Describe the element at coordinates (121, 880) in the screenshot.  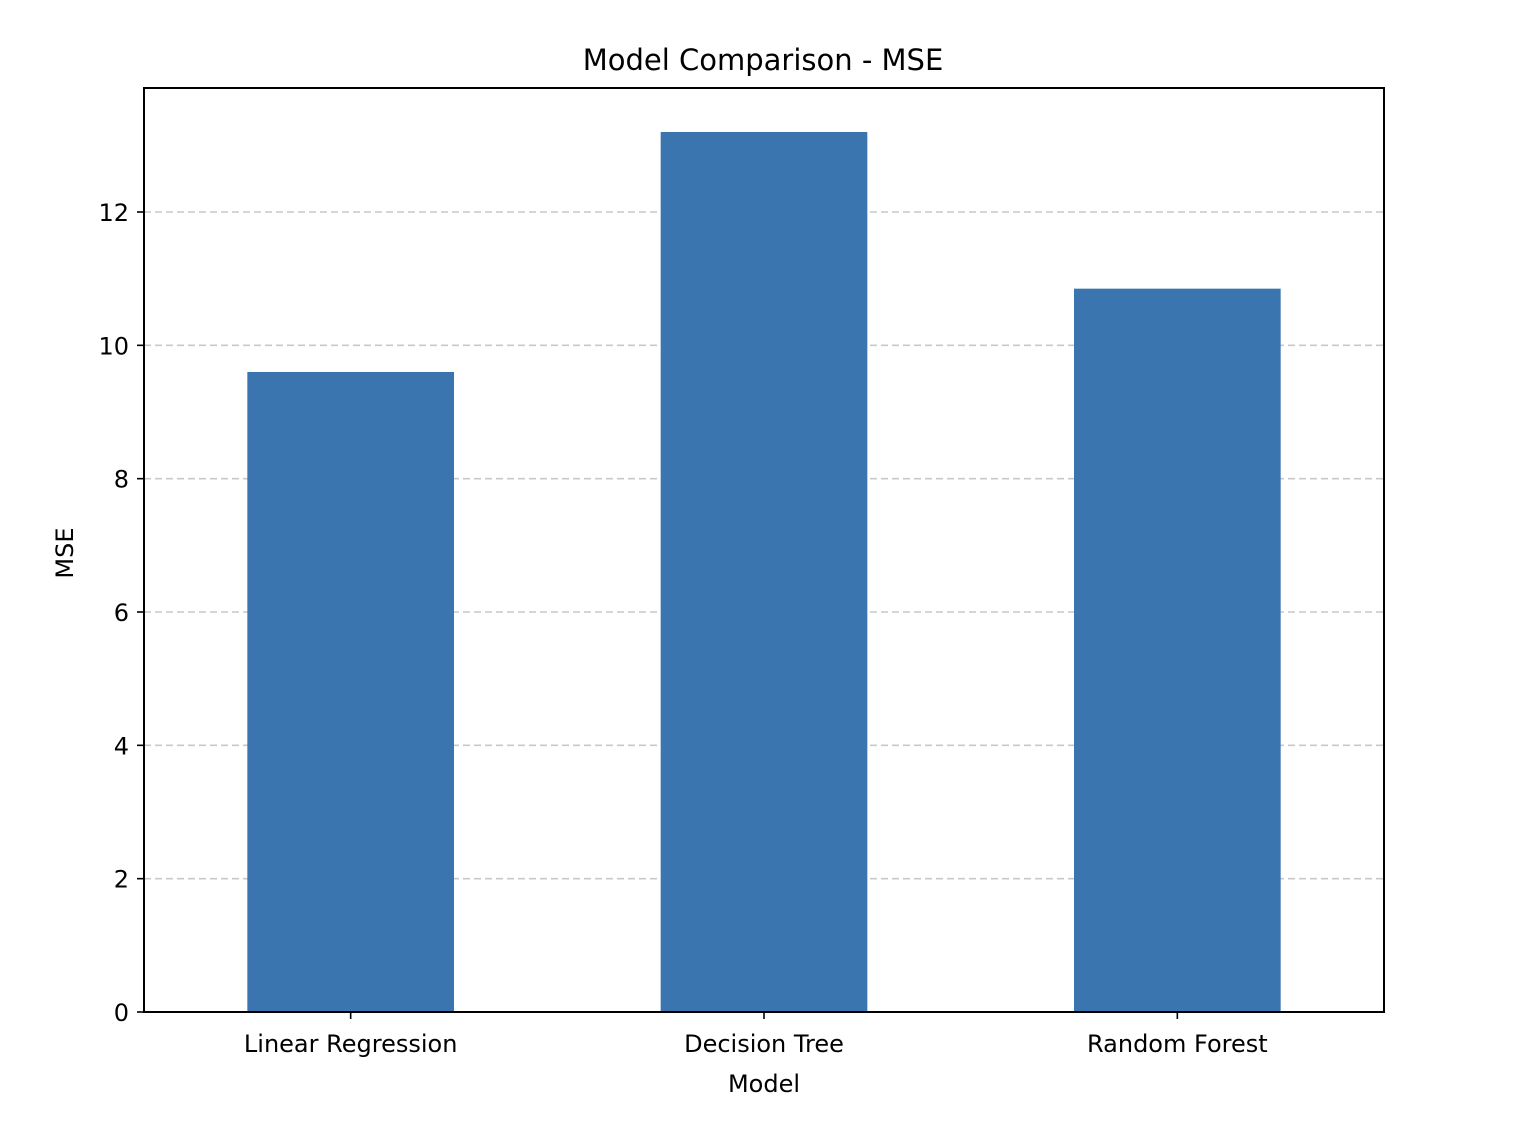
I see `y-tick-label: 2` at that location.